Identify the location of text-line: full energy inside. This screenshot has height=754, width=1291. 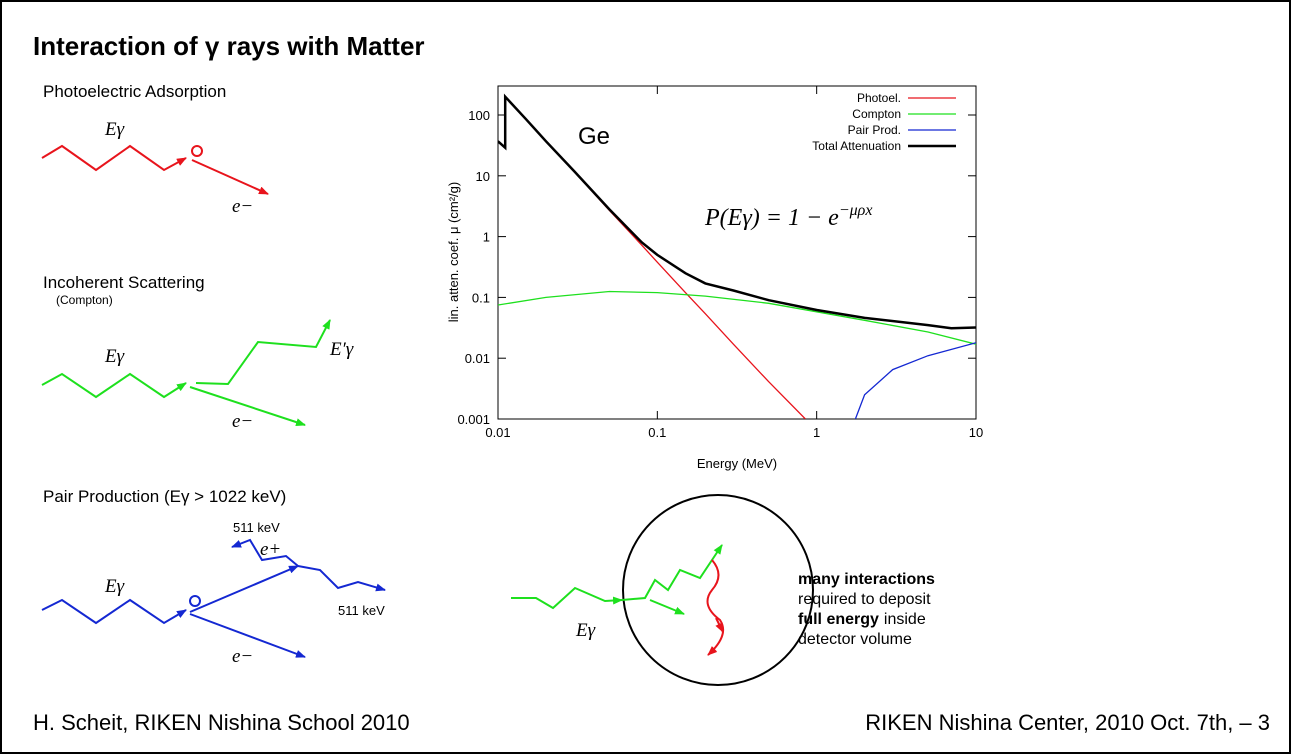
(862, 619).